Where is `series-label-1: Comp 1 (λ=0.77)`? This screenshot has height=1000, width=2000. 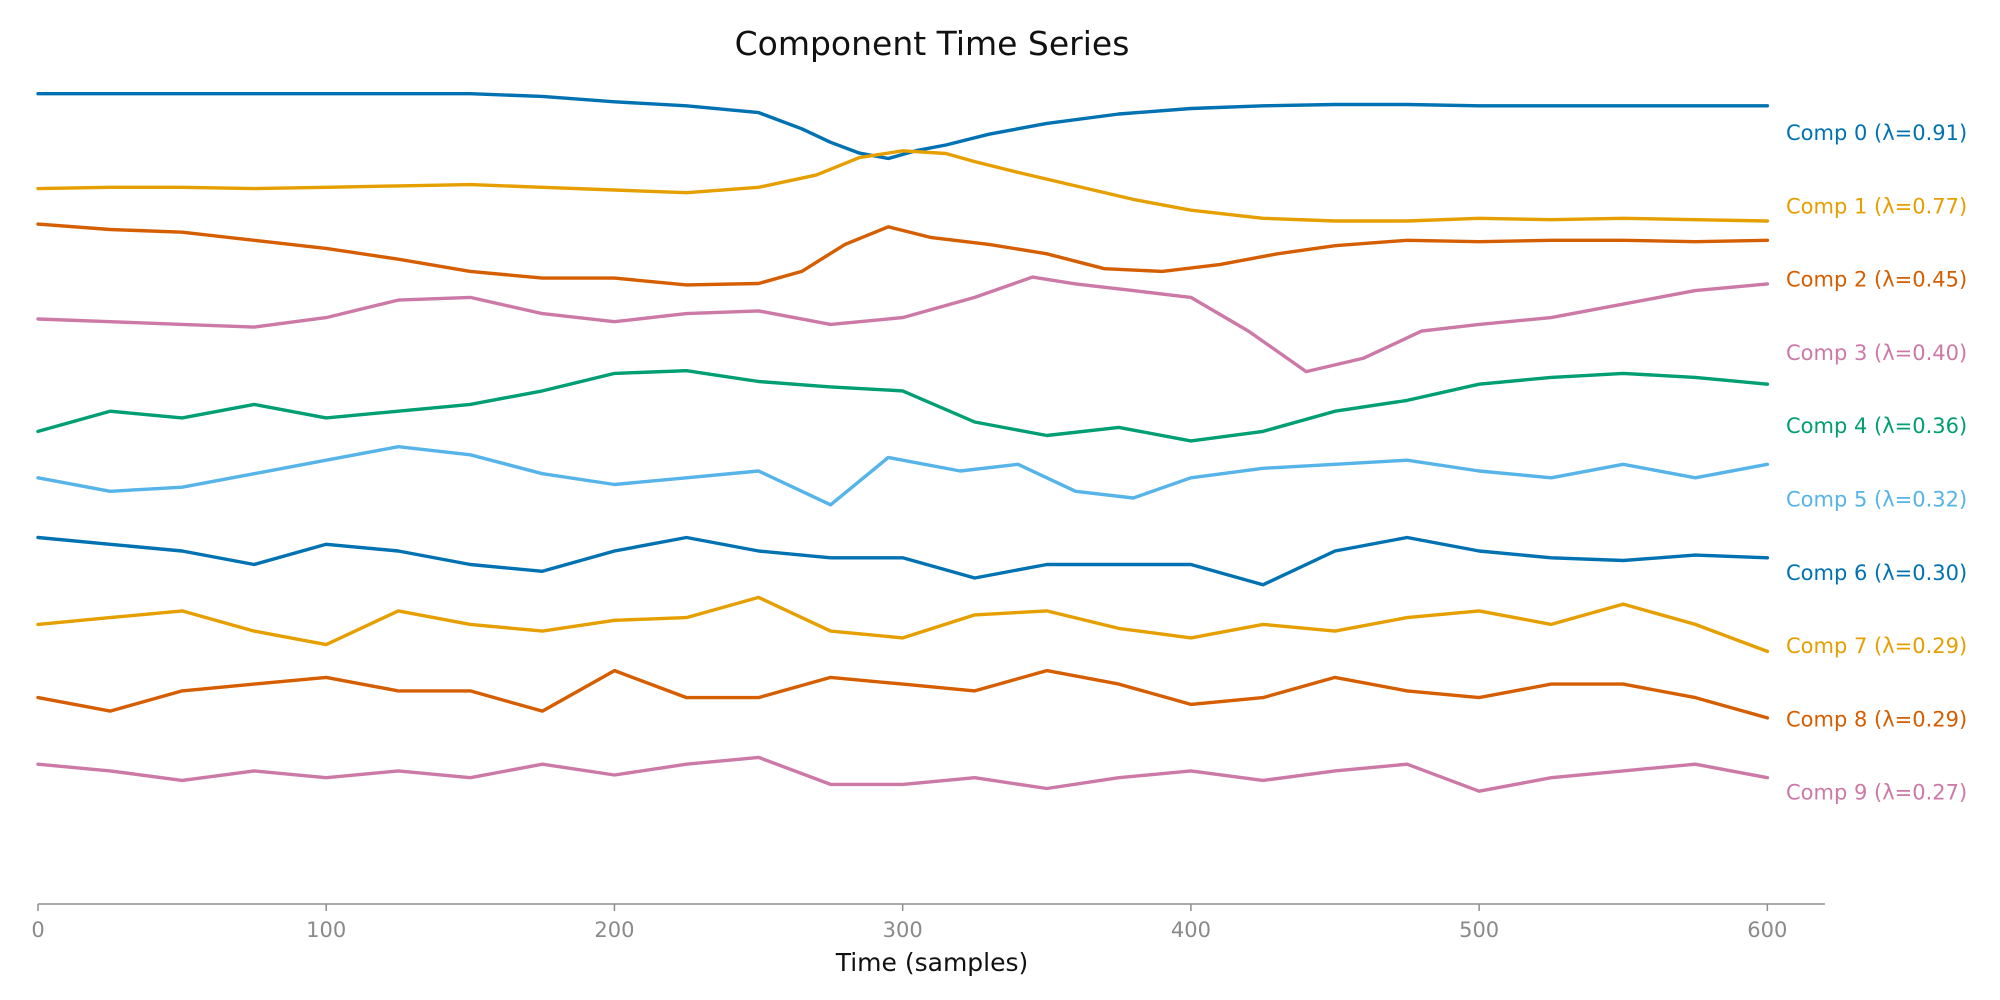
series-label-1: Comp 1 (λ=0.77) is located at coordinates (1876, 206).